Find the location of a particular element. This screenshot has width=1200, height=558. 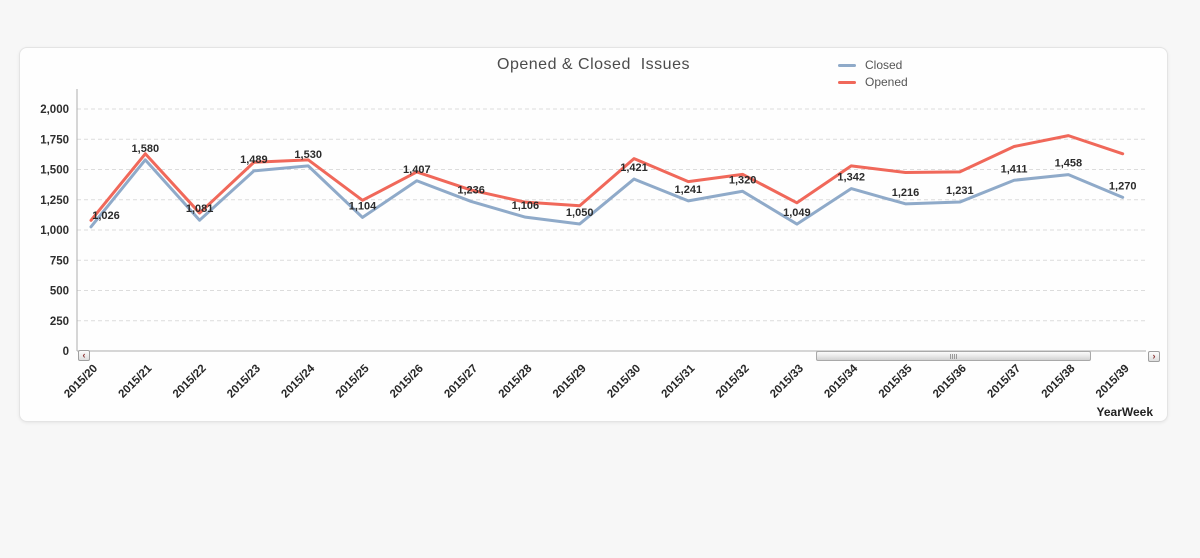

x-tick-label: 2015/25 is located at coordinates (353, 381).